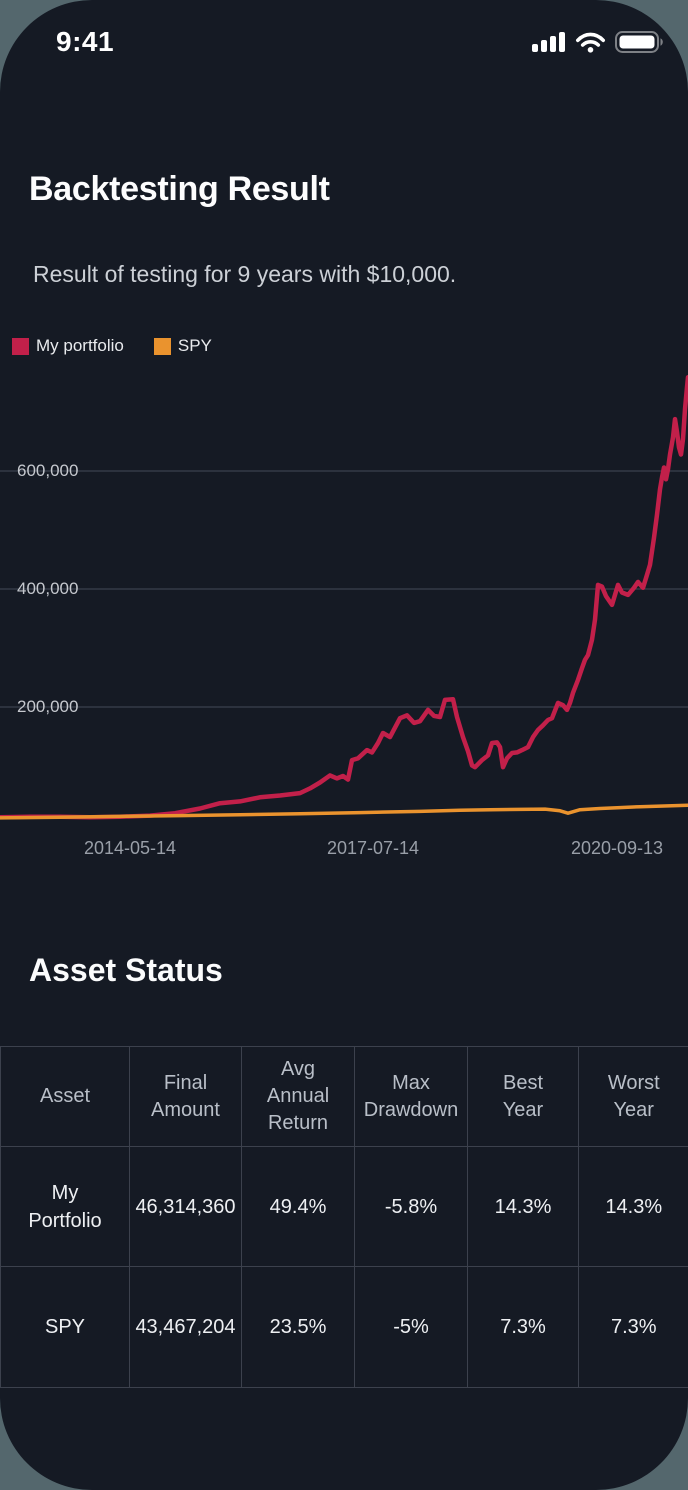  What do you see at coordinates (344, 811) in the screenshot?
I see `series-line-spy` at bounding box center [344, 811].